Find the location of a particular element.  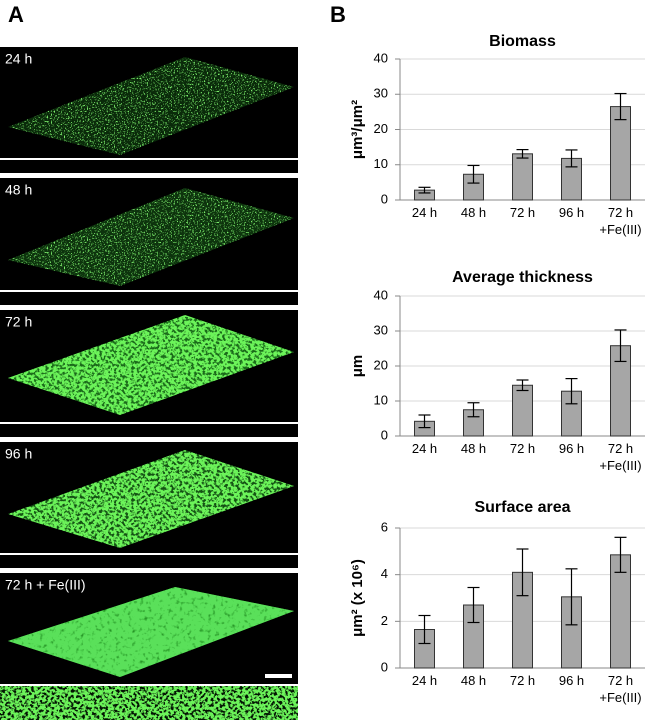

y-axis-label: μm² (x 10⁶) is located at coordinates (357, 598).